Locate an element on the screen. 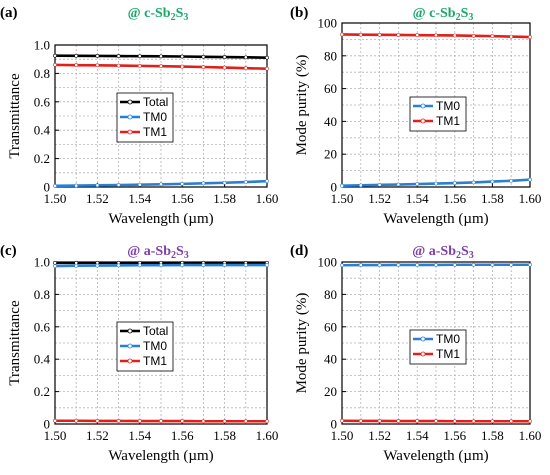 Image resolution: width=550 pixels, height=475 pixels. plot-frame is located at coordinates (436, 105).